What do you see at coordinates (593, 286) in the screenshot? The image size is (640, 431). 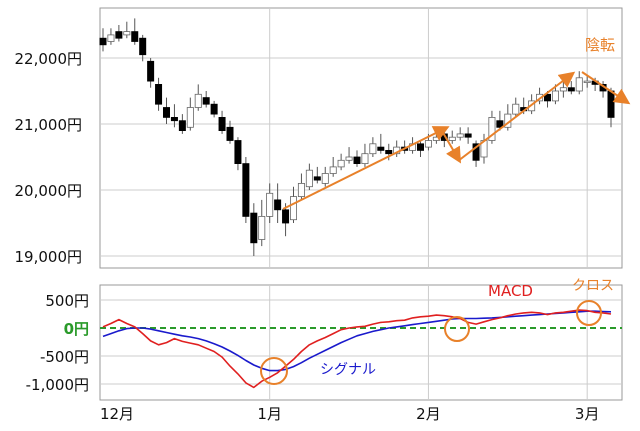 I see `cross-label: クロス` at bounding box center [593, 286].